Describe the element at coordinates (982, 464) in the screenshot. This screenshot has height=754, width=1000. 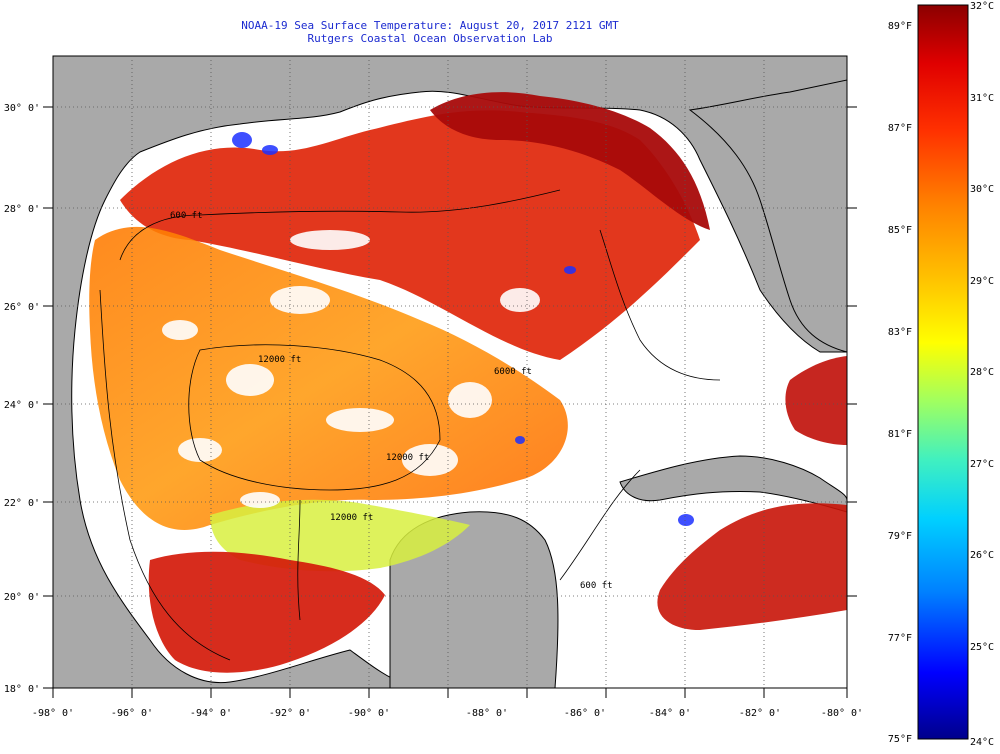
I see `colorbar-celsius-label: 27°C` at that location.